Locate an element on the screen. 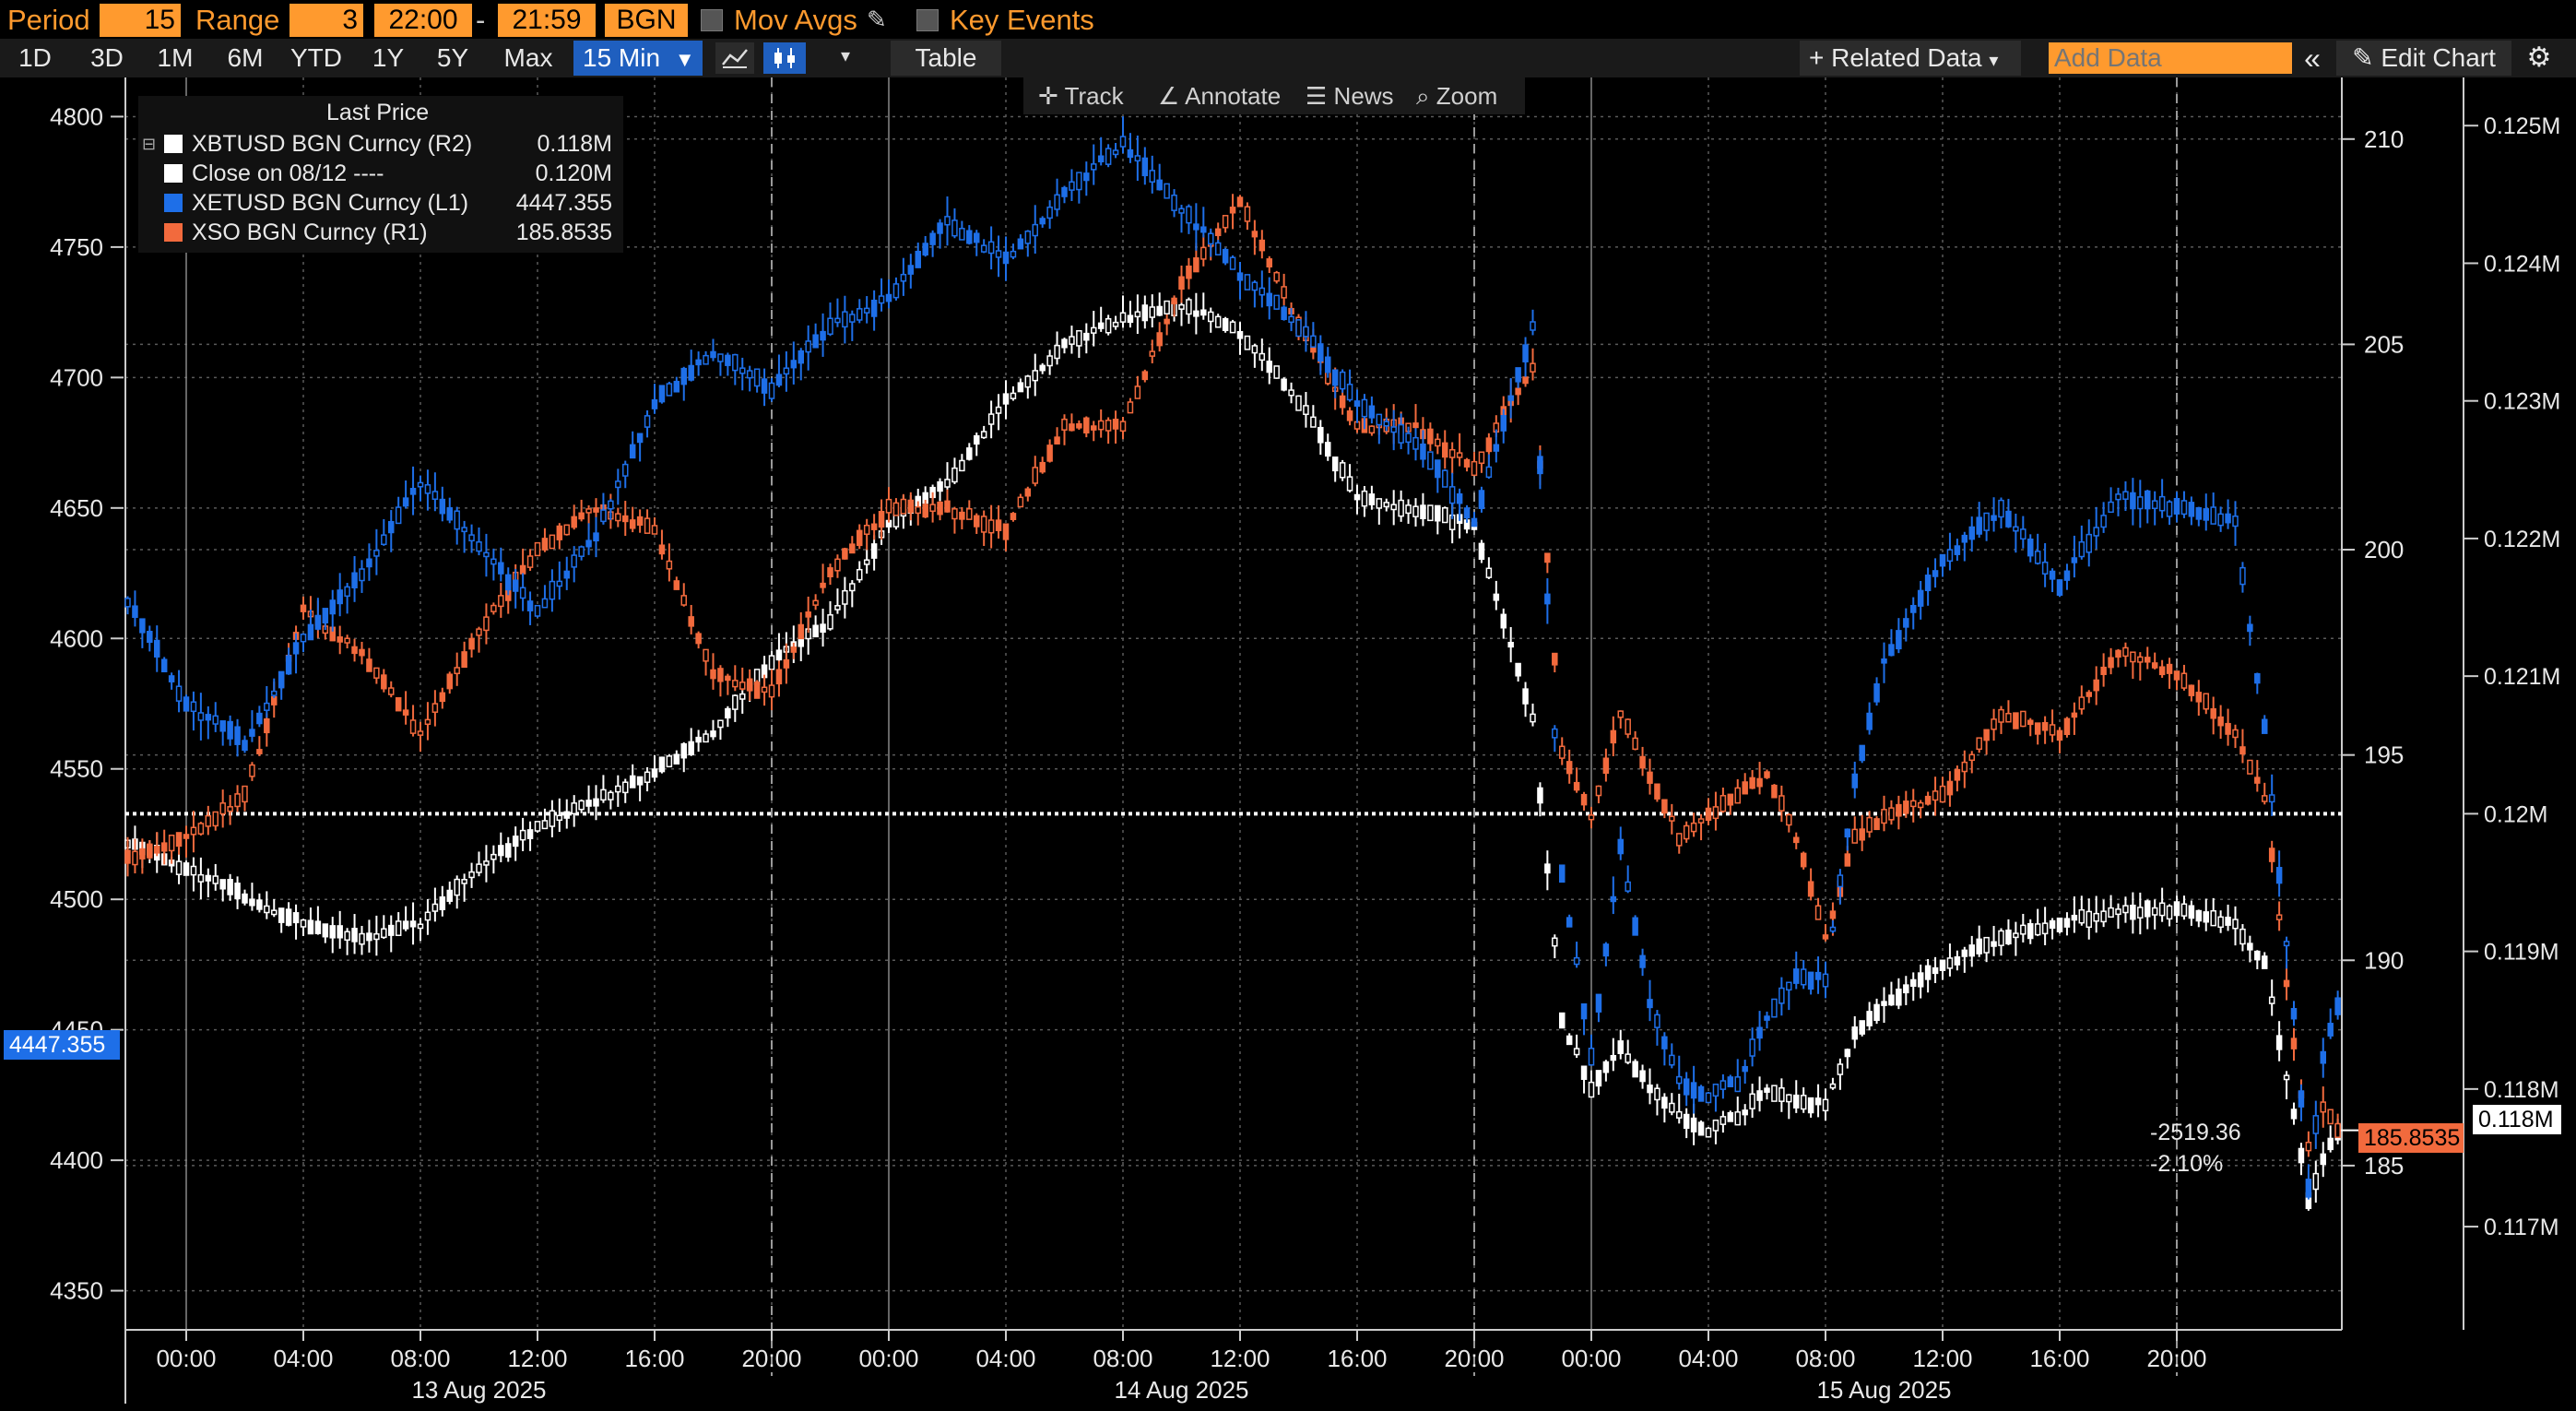  r1-last-price-tag: 185.8535 is located at coordinates (2411, 1138).